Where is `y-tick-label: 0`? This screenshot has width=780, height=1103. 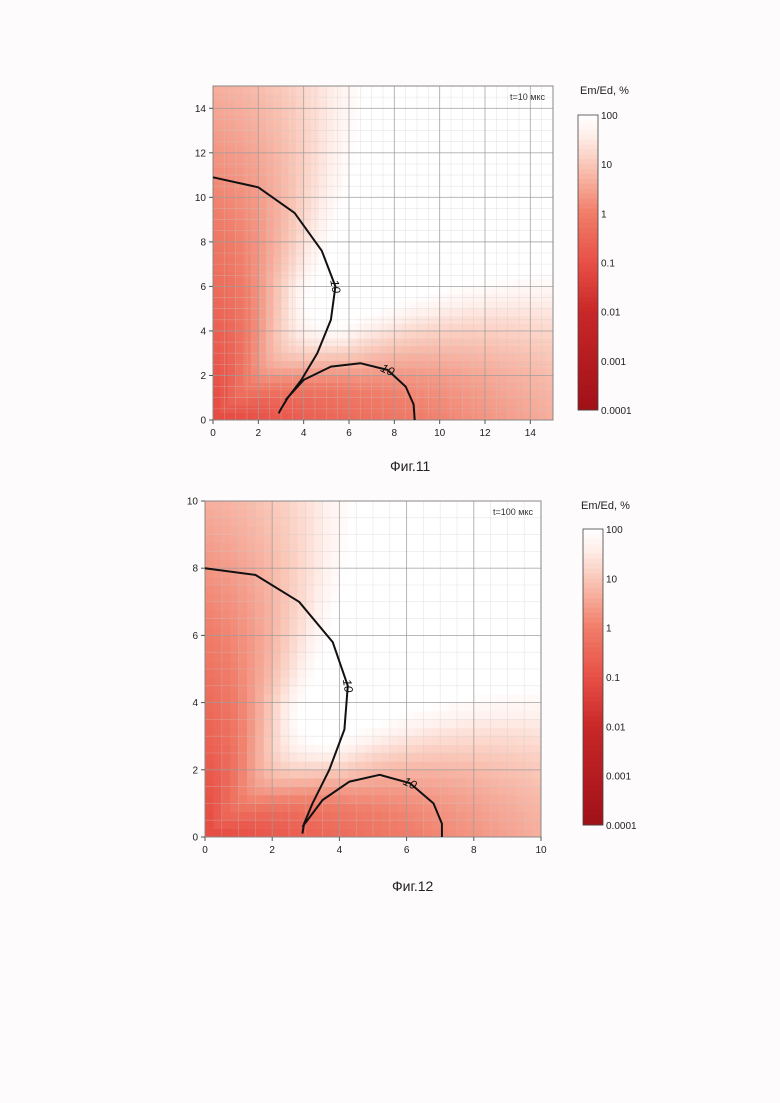
y-tick-label: 0 is located at coordinates (195, 838).